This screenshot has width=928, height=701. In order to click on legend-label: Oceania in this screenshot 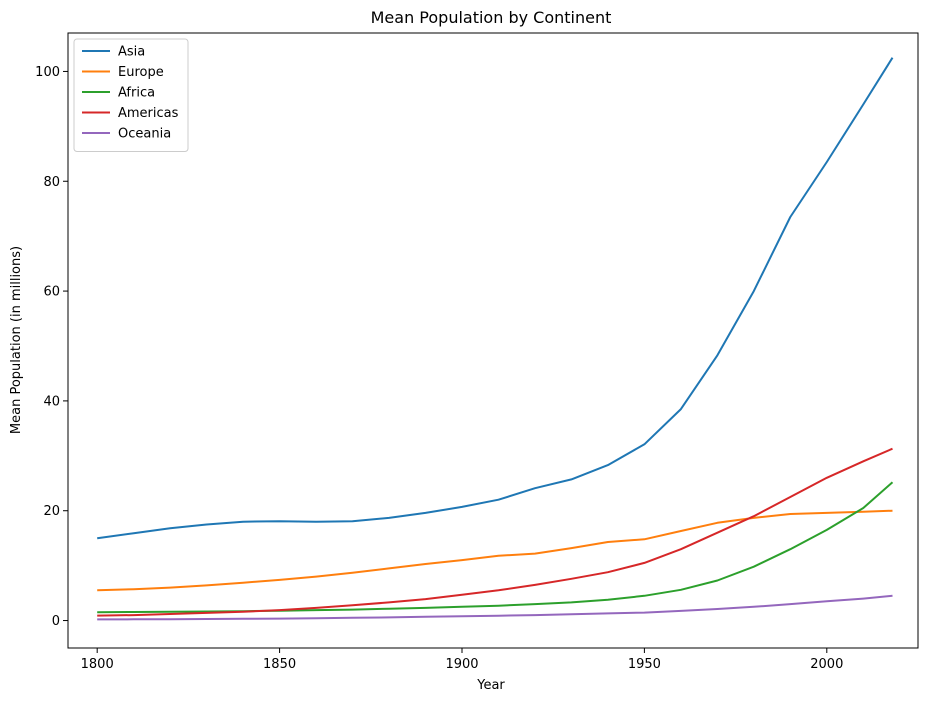, I will do `click(144, 134)`.